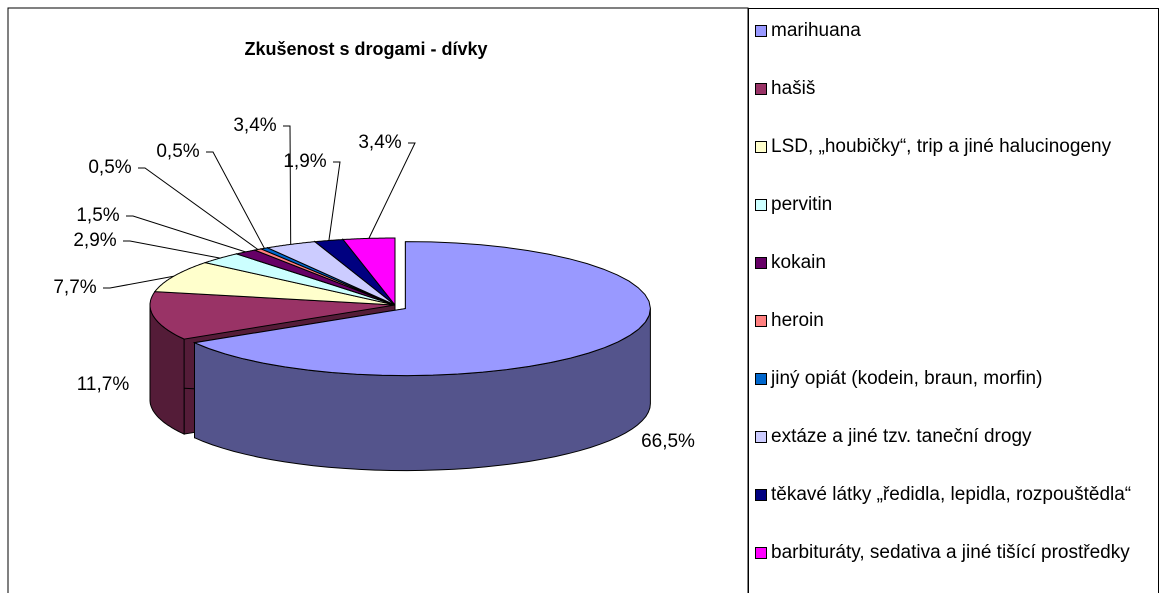  Describe the element at coordinates (901, 436) in the screenshot. I see `legend-label: extáze a jiné tzv. taneční drogy` at that location.